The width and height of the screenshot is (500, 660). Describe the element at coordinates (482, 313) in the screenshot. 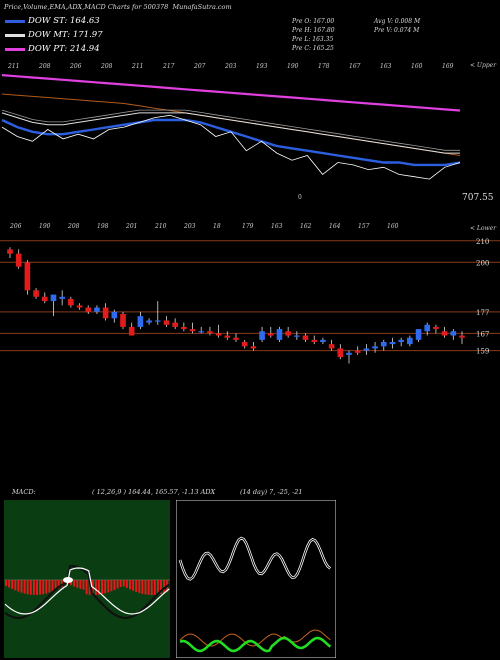

I see `price-level-label: 177` at that location.